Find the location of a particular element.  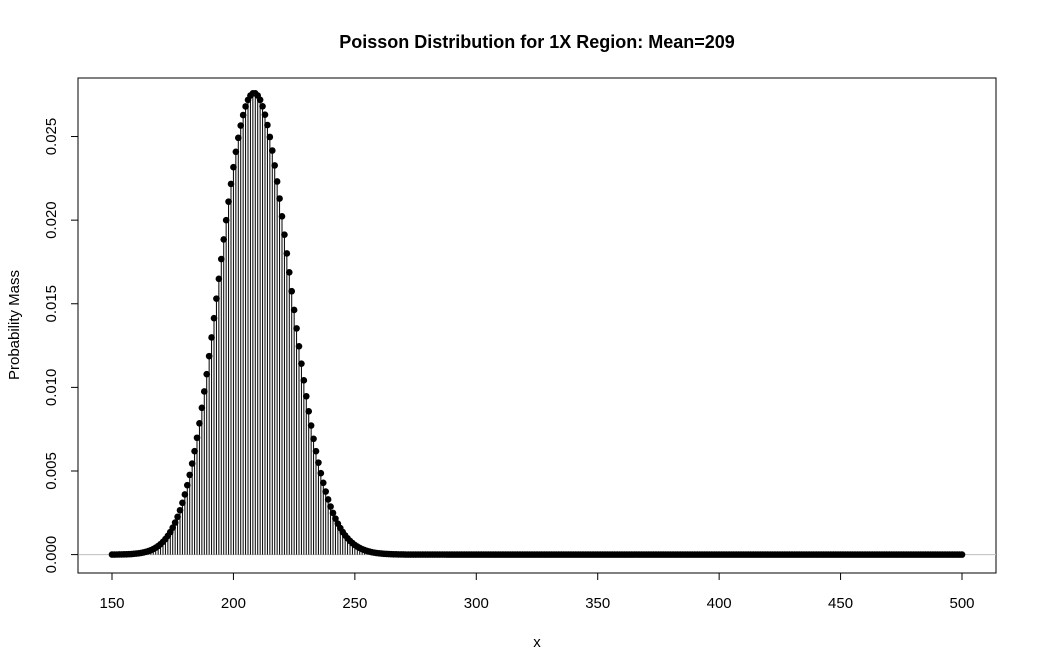

x-tick-label: 450 is located at coordinates (840, 603).